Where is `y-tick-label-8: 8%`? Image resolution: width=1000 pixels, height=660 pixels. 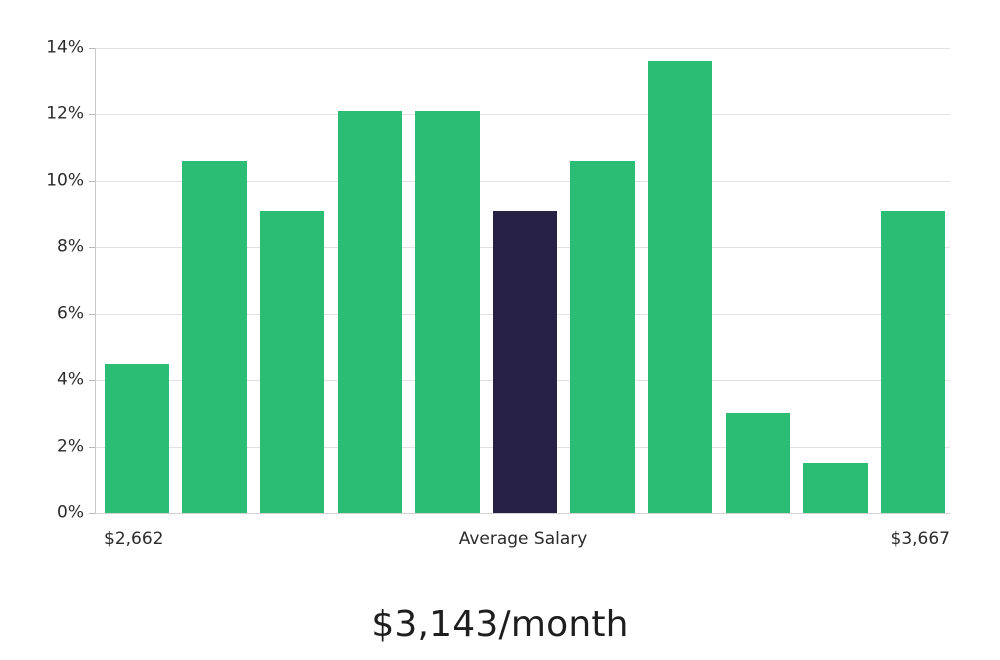 y-tick-label-8: 8% is located at coordinates (70, 246).